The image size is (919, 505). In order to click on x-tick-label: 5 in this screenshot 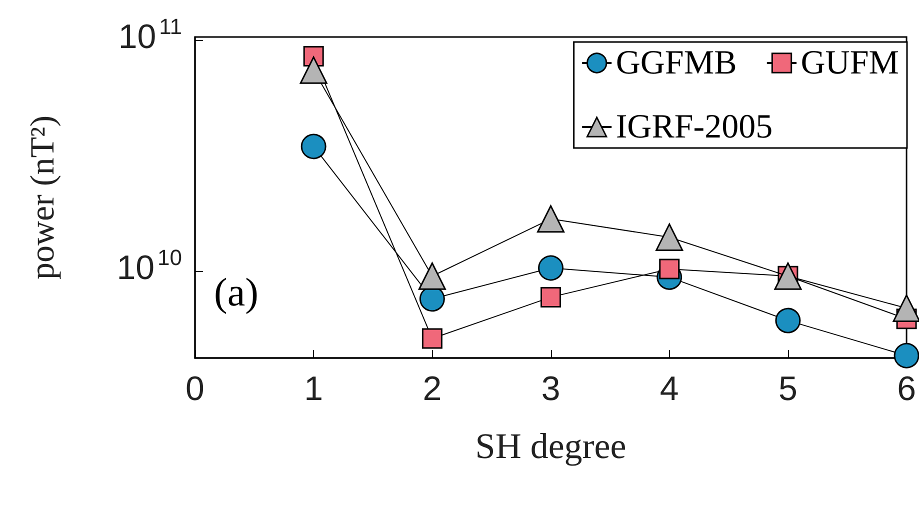, I will do `click(788, 389)`.